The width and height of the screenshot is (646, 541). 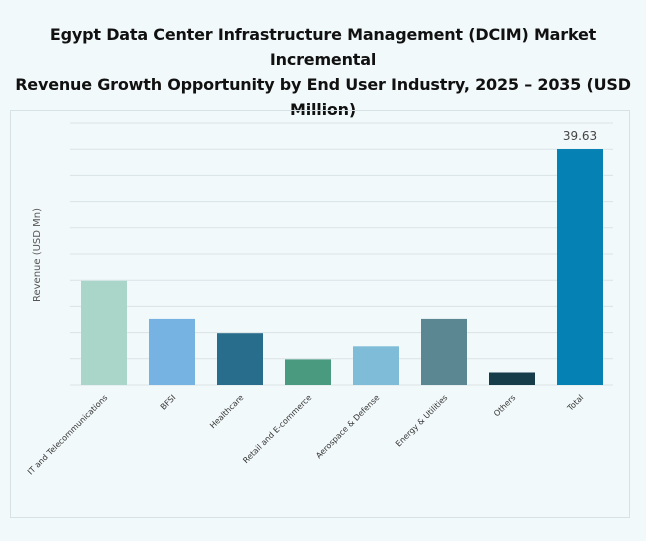 I want to click on y-axis-label: Revenue (USD Mn), so click(x=37, y=255).